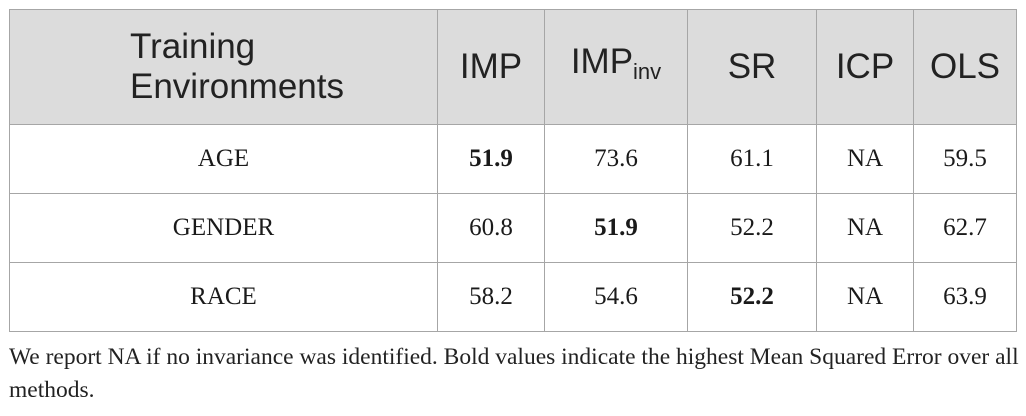  Describe the element at coordinates (602, 61) in the screenshot. I see `header-imp-inv-base: IMP` at that location.